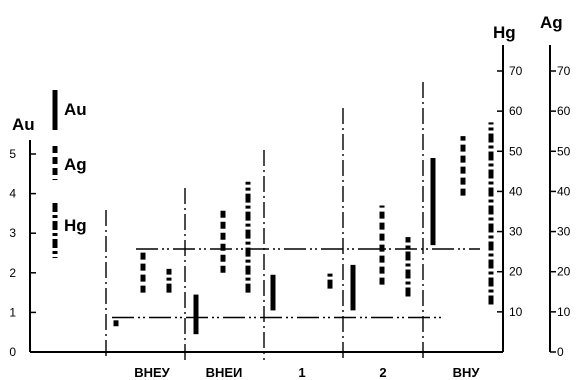  What do you see at coordinates (75, 164) in the screenshot?
I see `legend-label-ag: Ag` at bounding box center [75, 164].